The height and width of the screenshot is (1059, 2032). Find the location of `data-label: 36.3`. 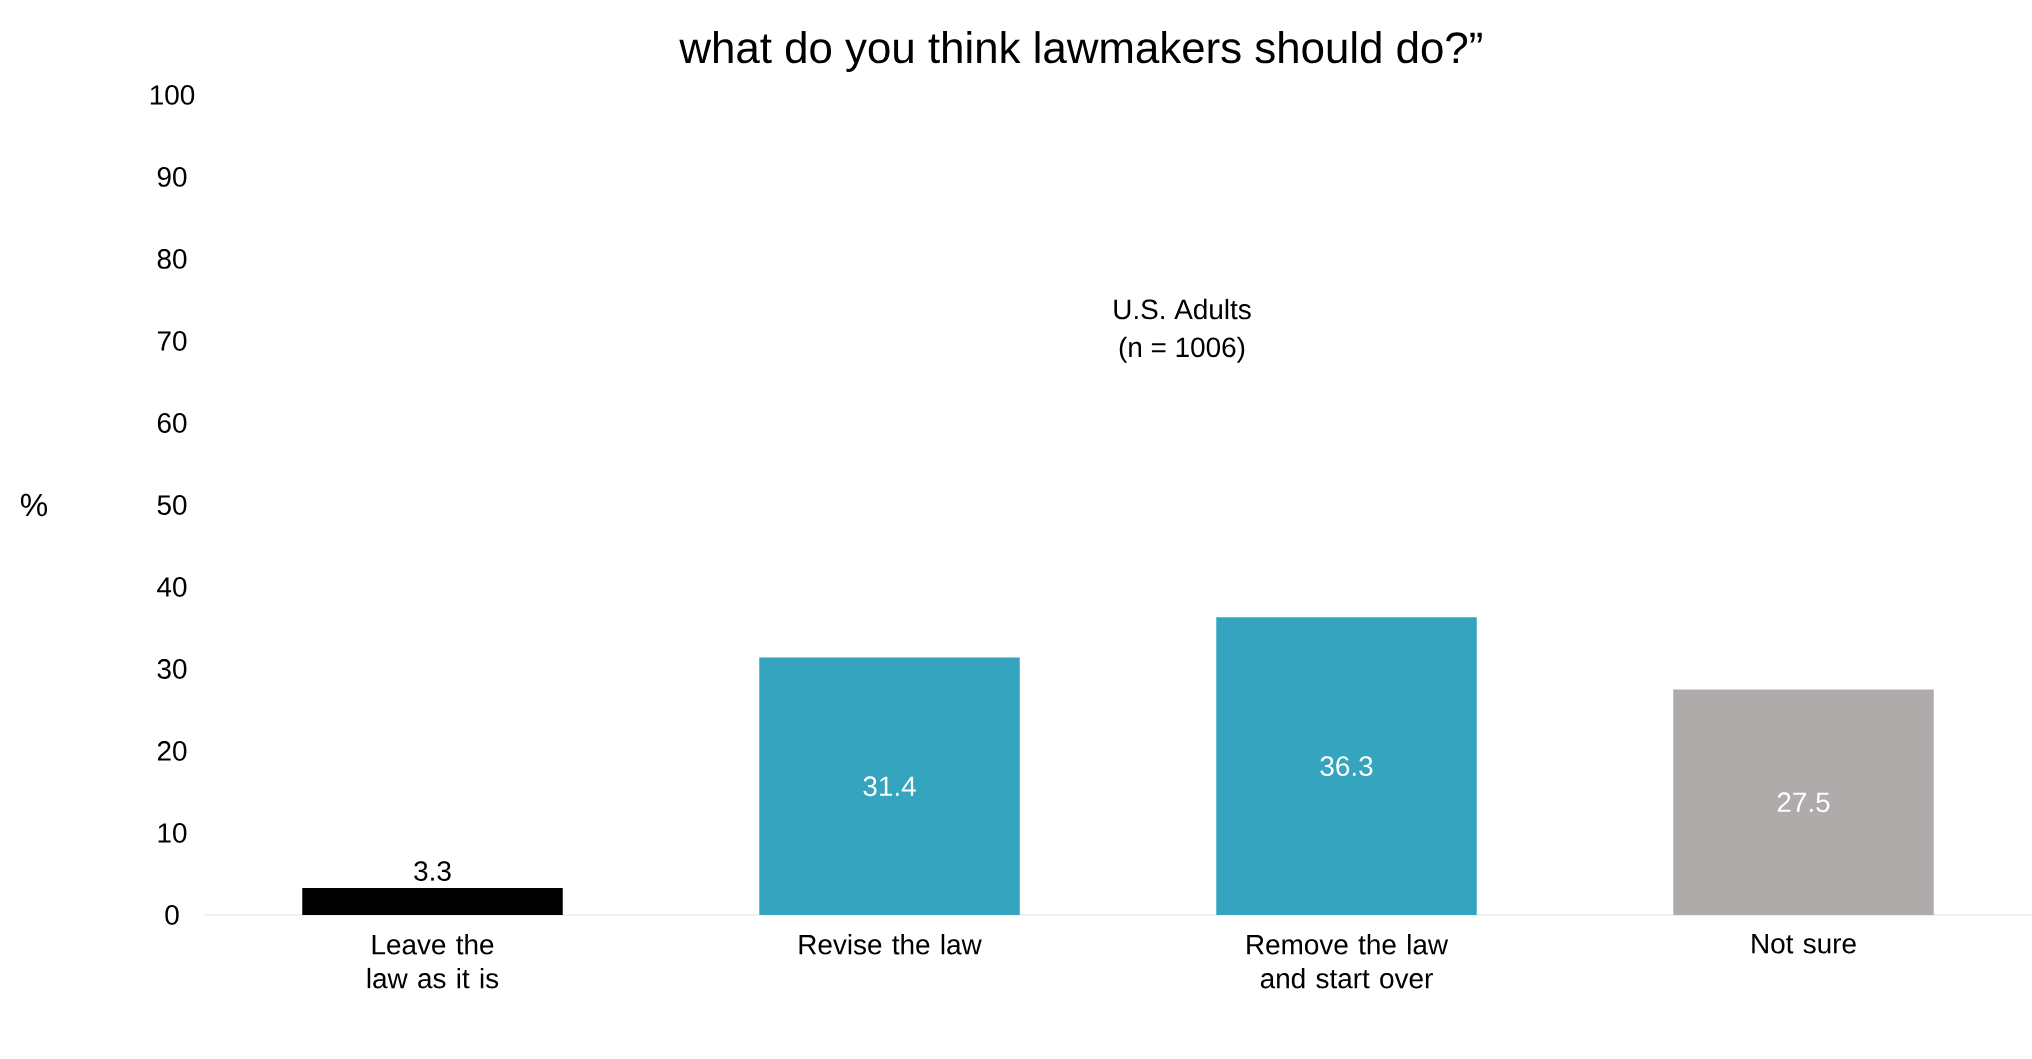

data-label: 36.3 is located at coordinates (1346, 766).